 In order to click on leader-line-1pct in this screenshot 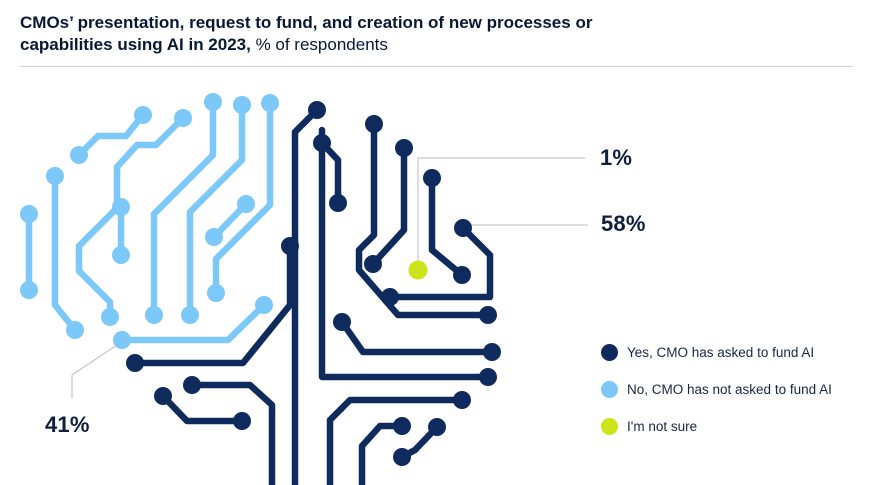, I will do `click(501, 212)`.